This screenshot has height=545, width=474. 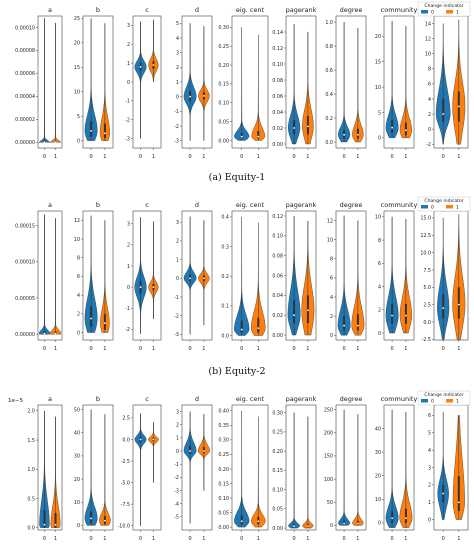 What do you see at coordinates (444, 398) in the screenshot?
I see `legend-box` at bounding box center [444, 398].